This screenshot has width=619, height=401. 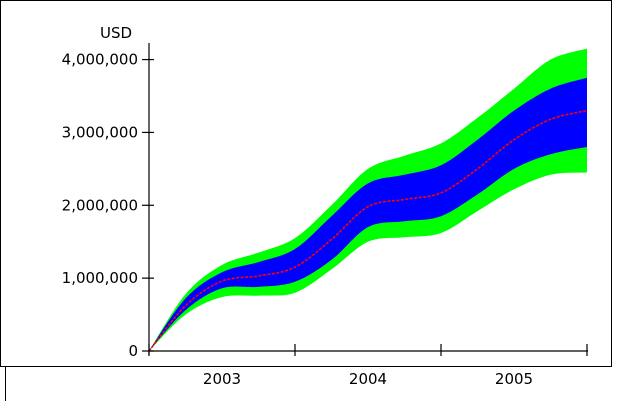 What do you see at coordinates (116, 33) in the screenshot?
I see `y-axis-label: USD` at bounding box center [116, 33].